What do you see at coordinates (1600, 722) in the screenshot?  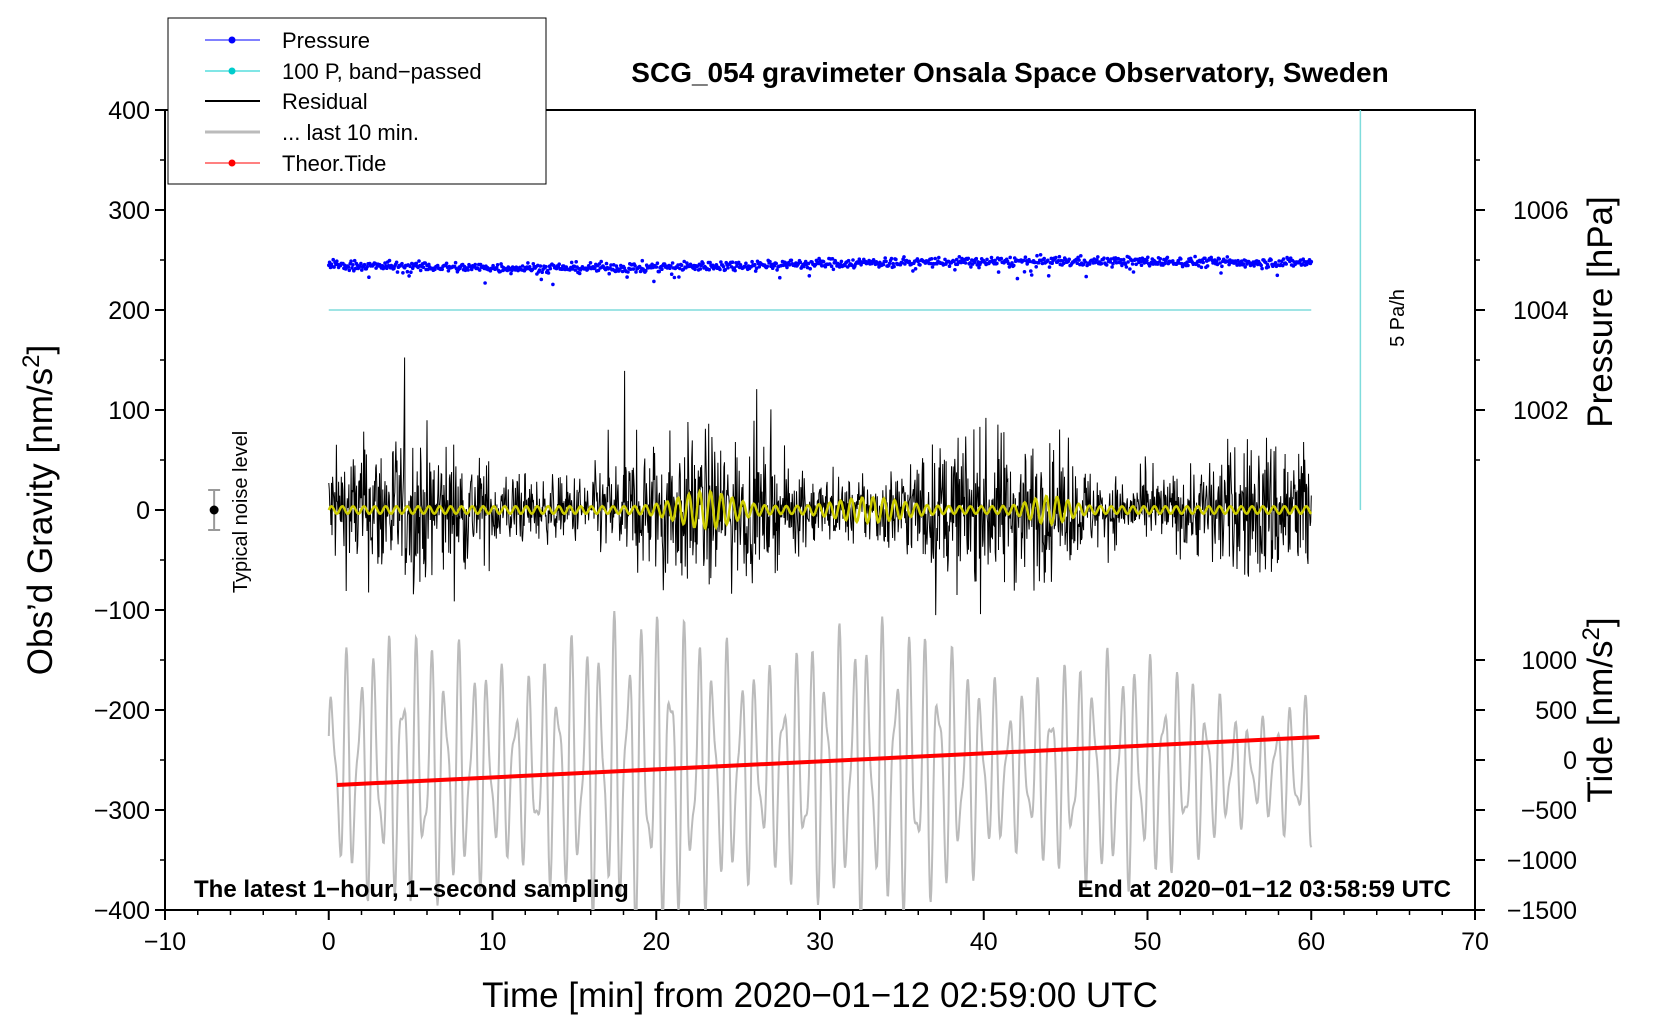 I see `tide-axis-title-main: Tide [nm/s` at bounding box center [1600, 722].